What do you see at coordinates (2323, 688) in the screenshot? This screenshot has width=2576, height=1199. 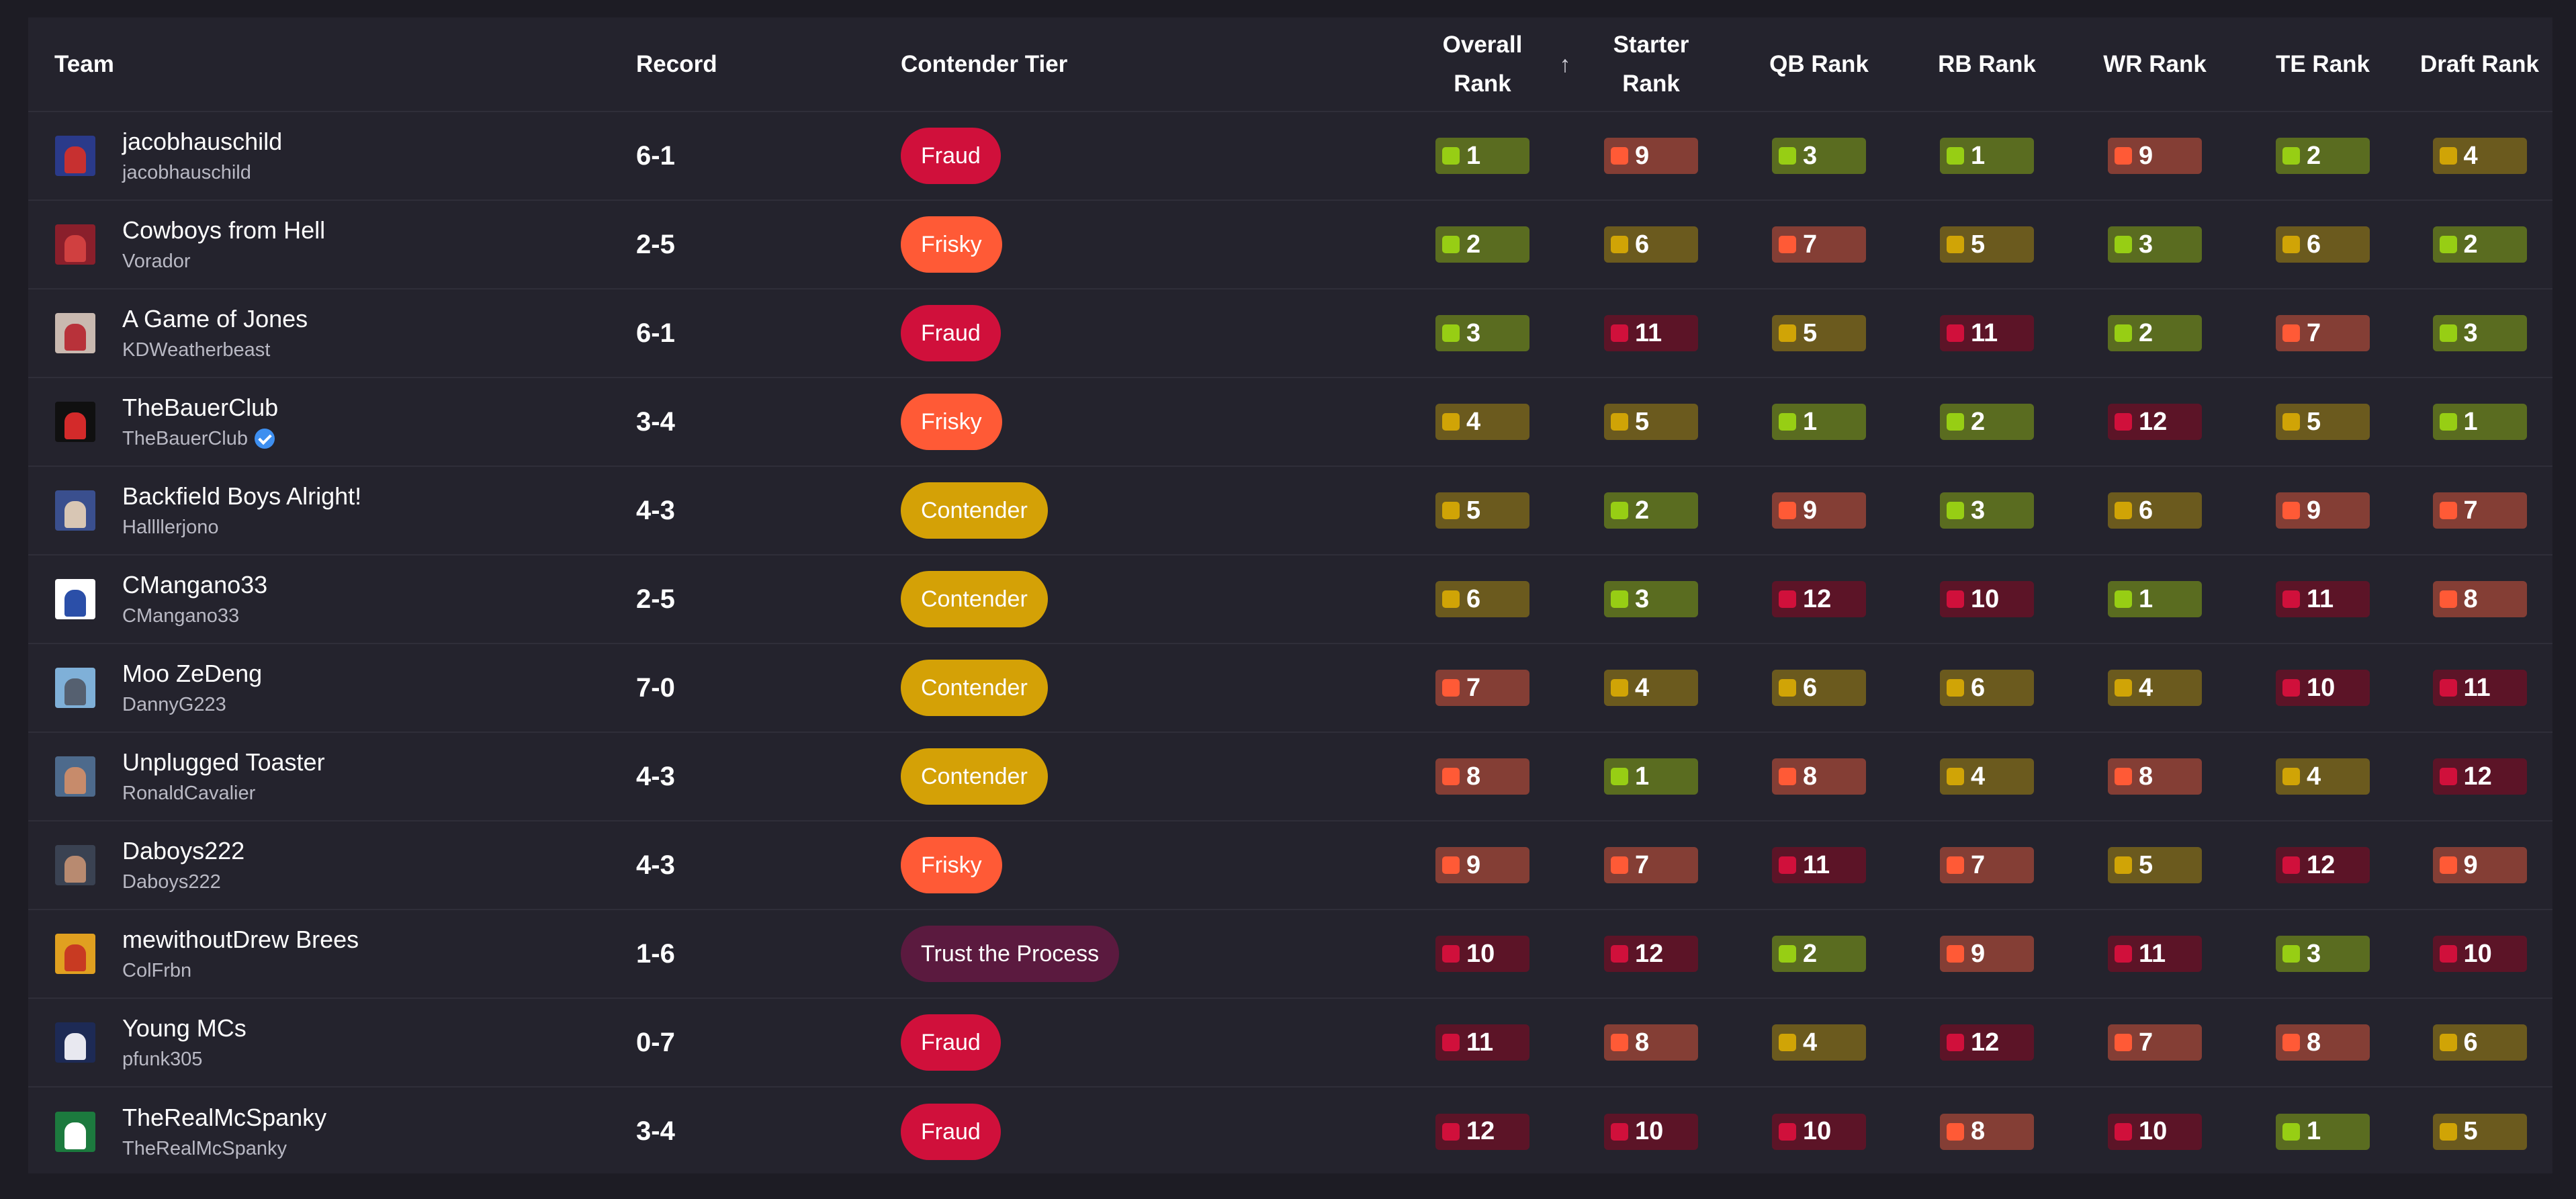 I see `te-rank-badge: 10` at bounding box center [2323, 688].